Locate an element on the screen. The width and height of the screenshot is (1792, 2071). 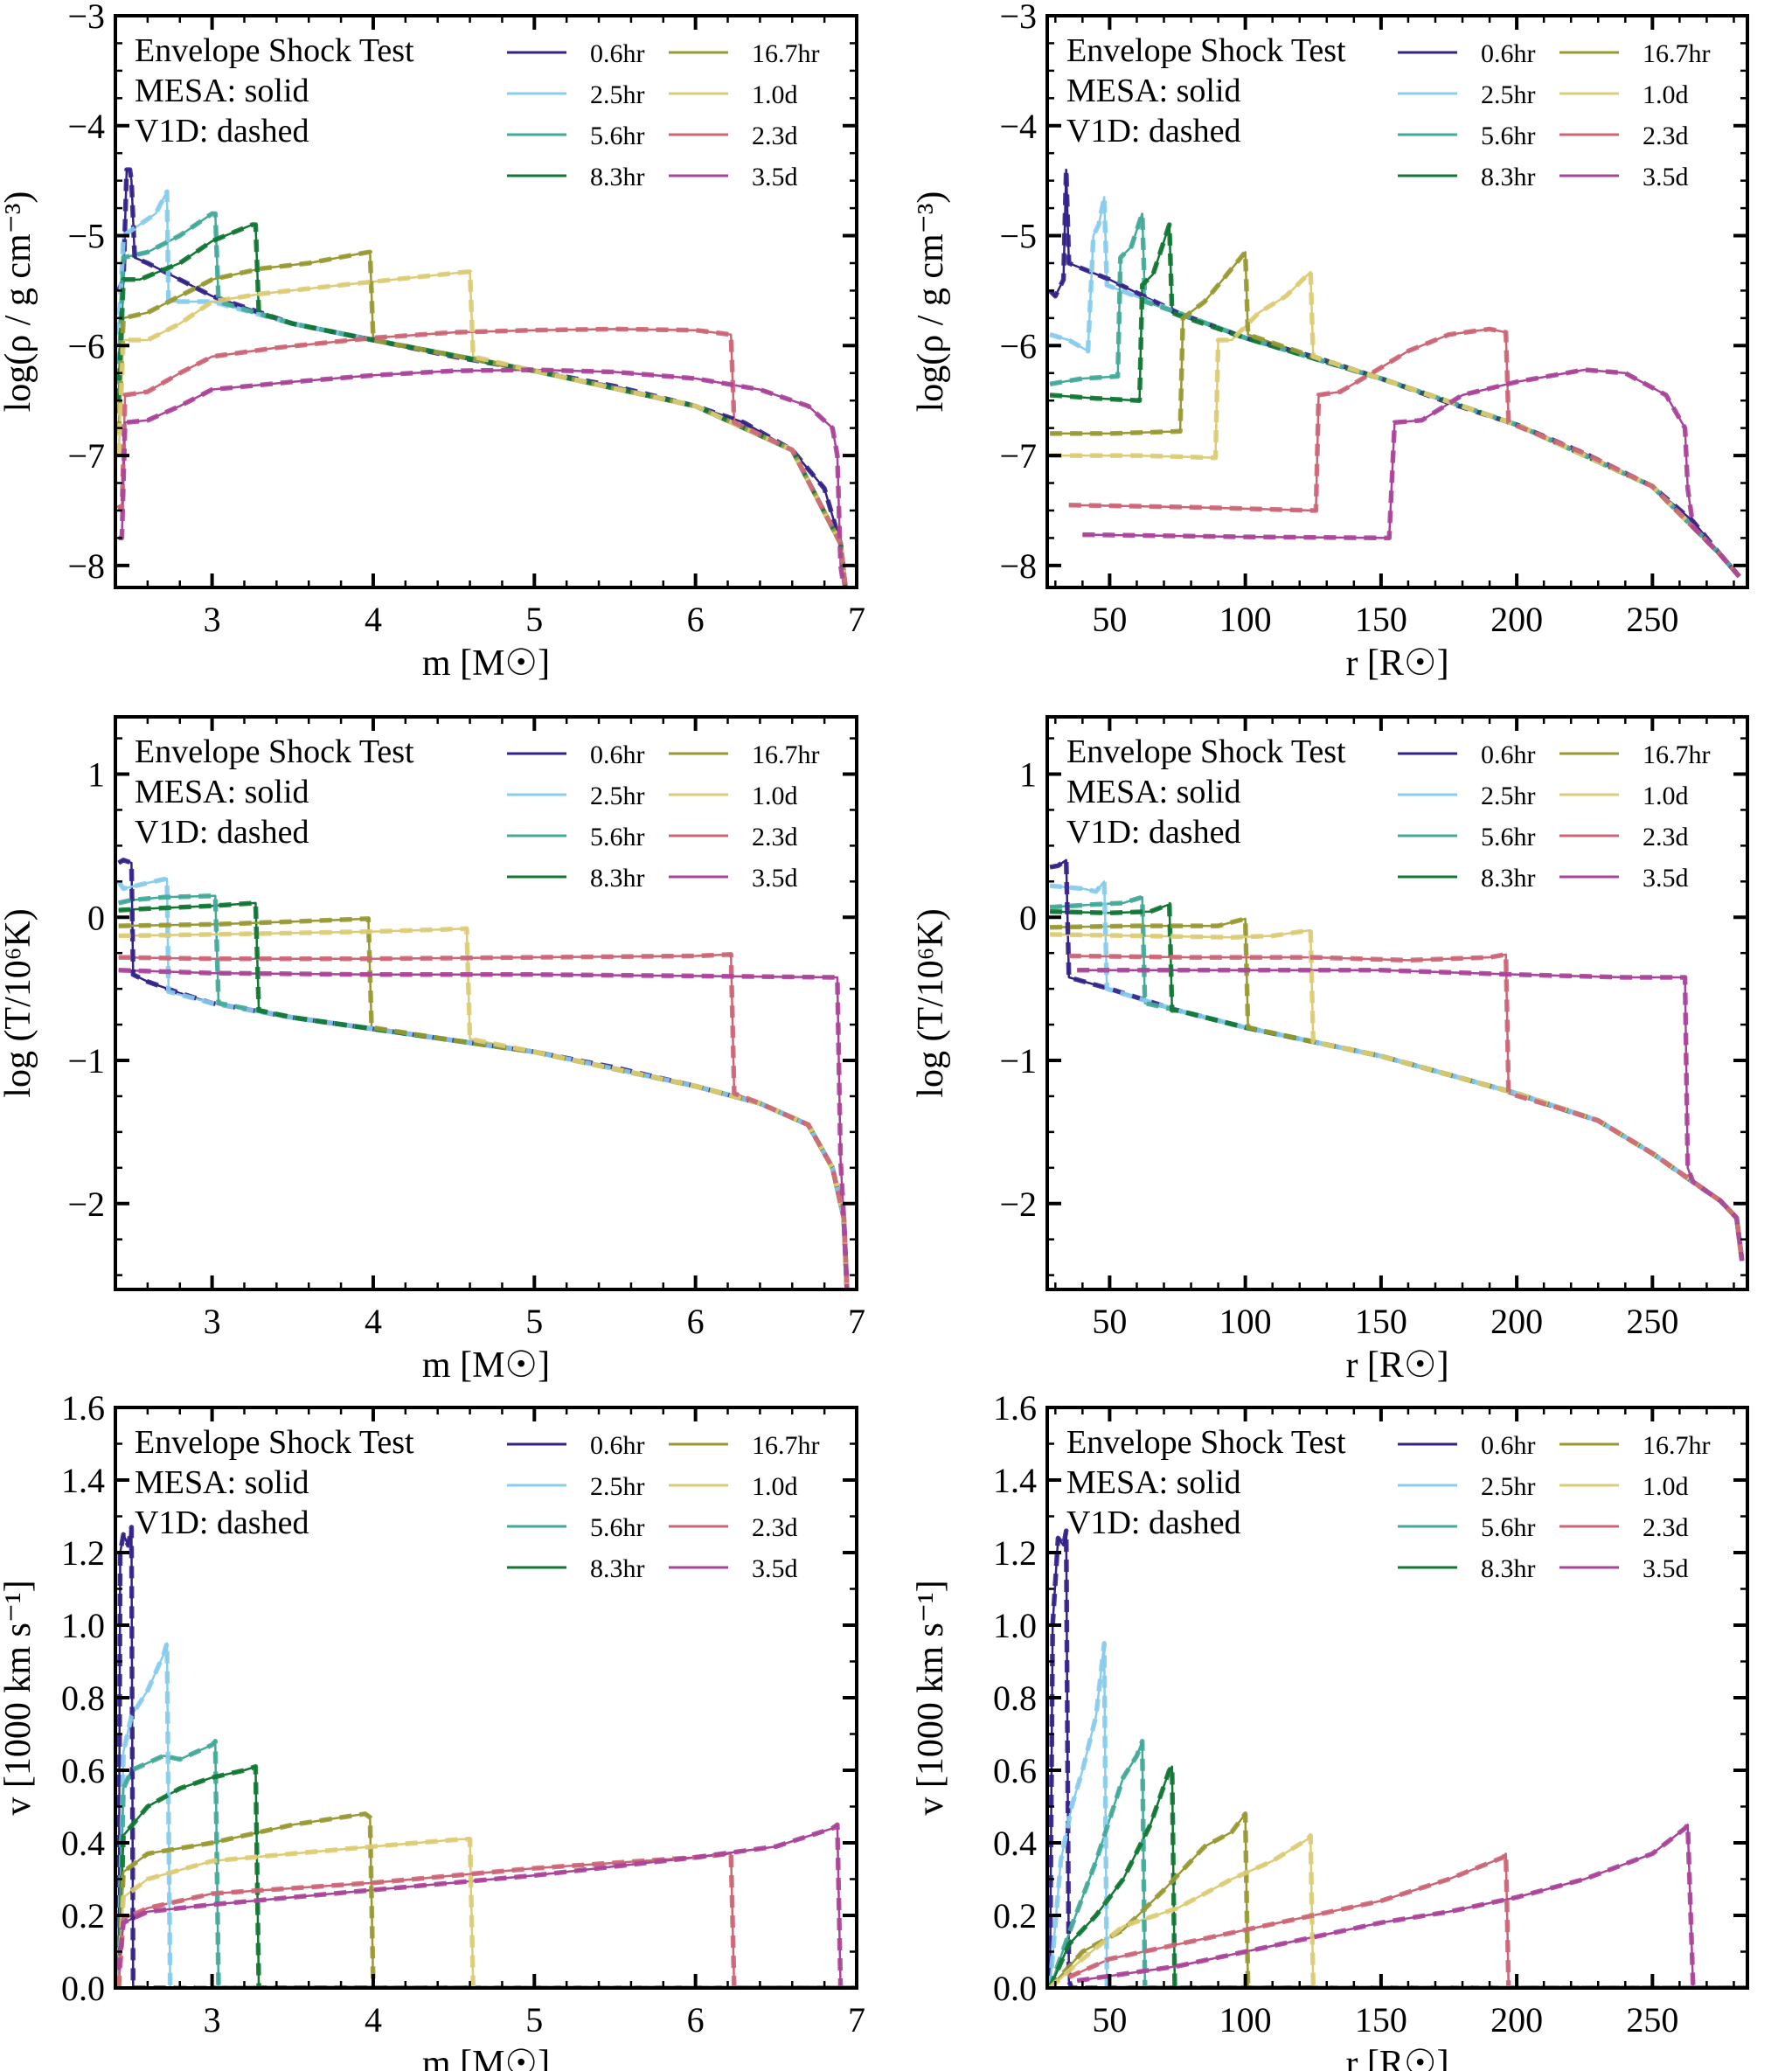
x-tick-label: 150 is located at coordinates (1381, 2020).